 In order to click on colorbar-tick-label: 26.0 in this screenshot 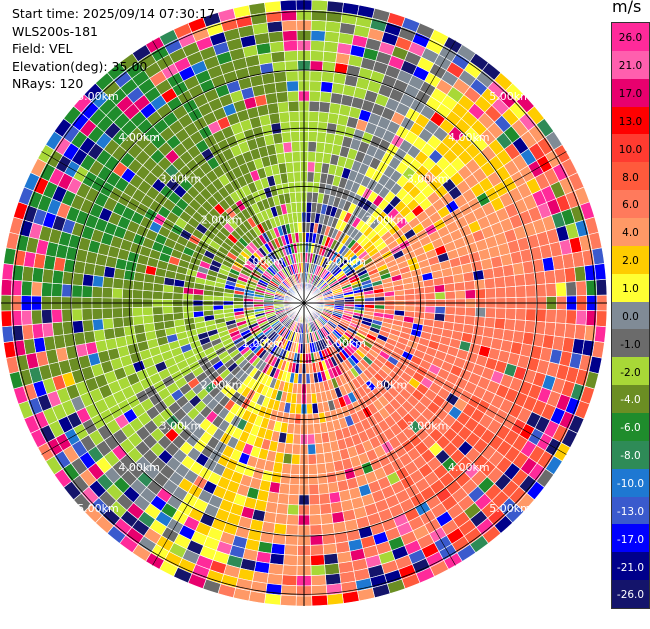, I will do `click(630, 38)`.